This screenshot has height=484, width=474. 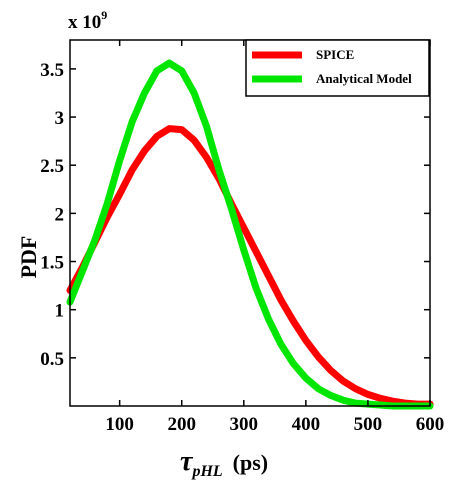 I want to click on y-axis-label: PDF, so click(x=28, y=257).